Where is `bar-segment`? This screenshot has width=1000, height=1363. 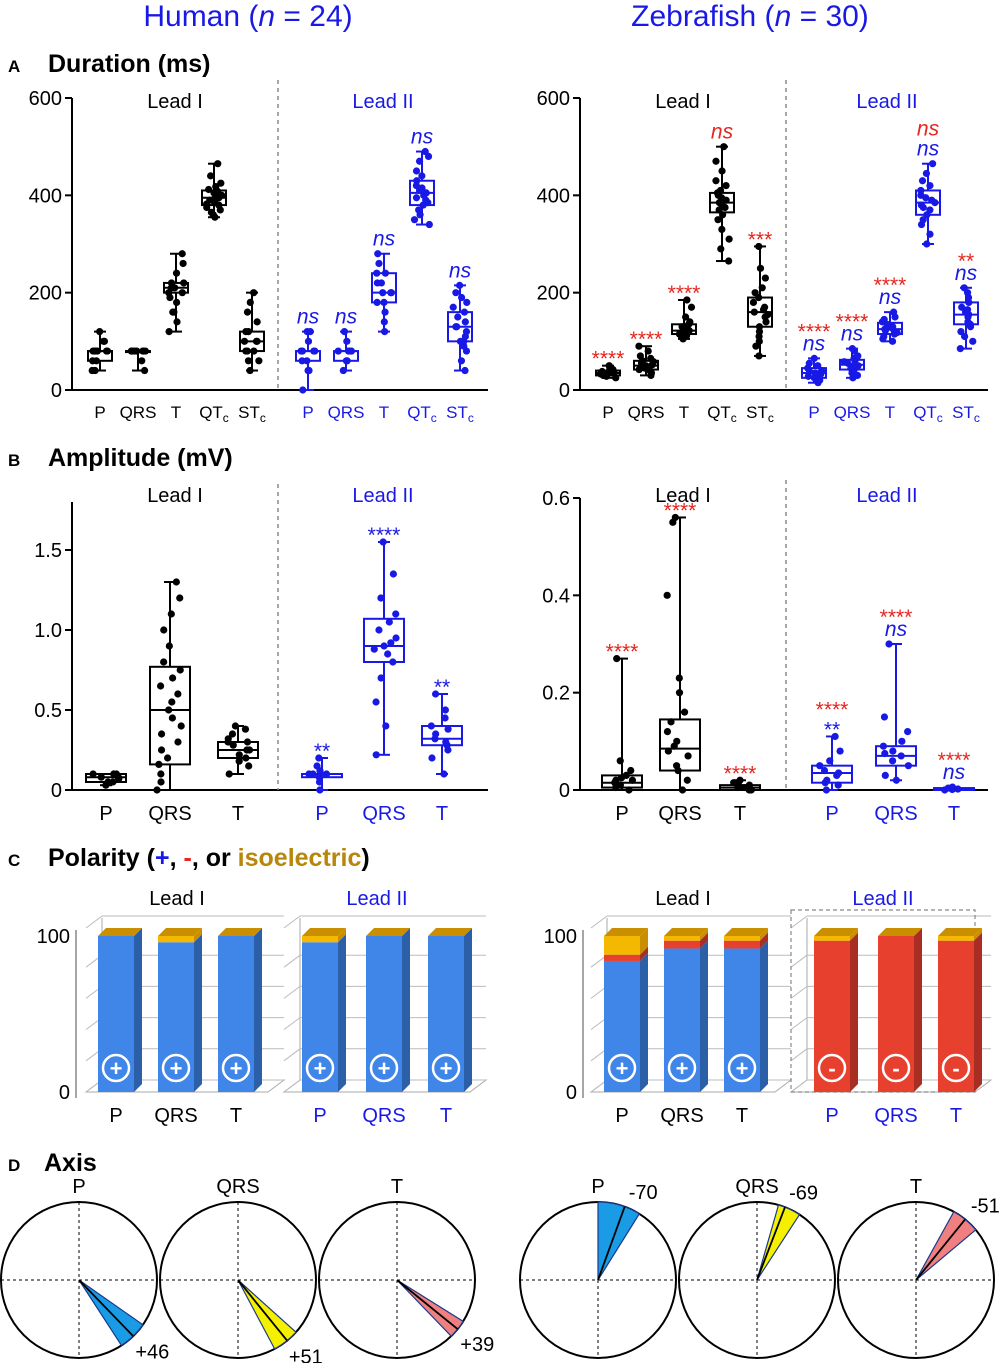 bar-segment is located at coordinates (320, 939).